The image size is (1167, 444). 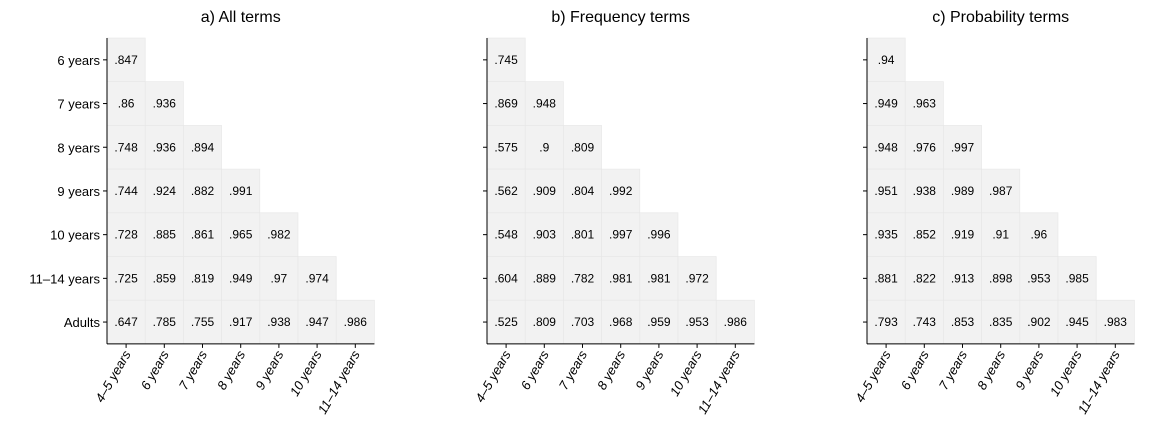 What do you see at coordinates (953, 369) in the screenshot?
I see `x-tick-label: 7 years` at bounding box center [953, 369].